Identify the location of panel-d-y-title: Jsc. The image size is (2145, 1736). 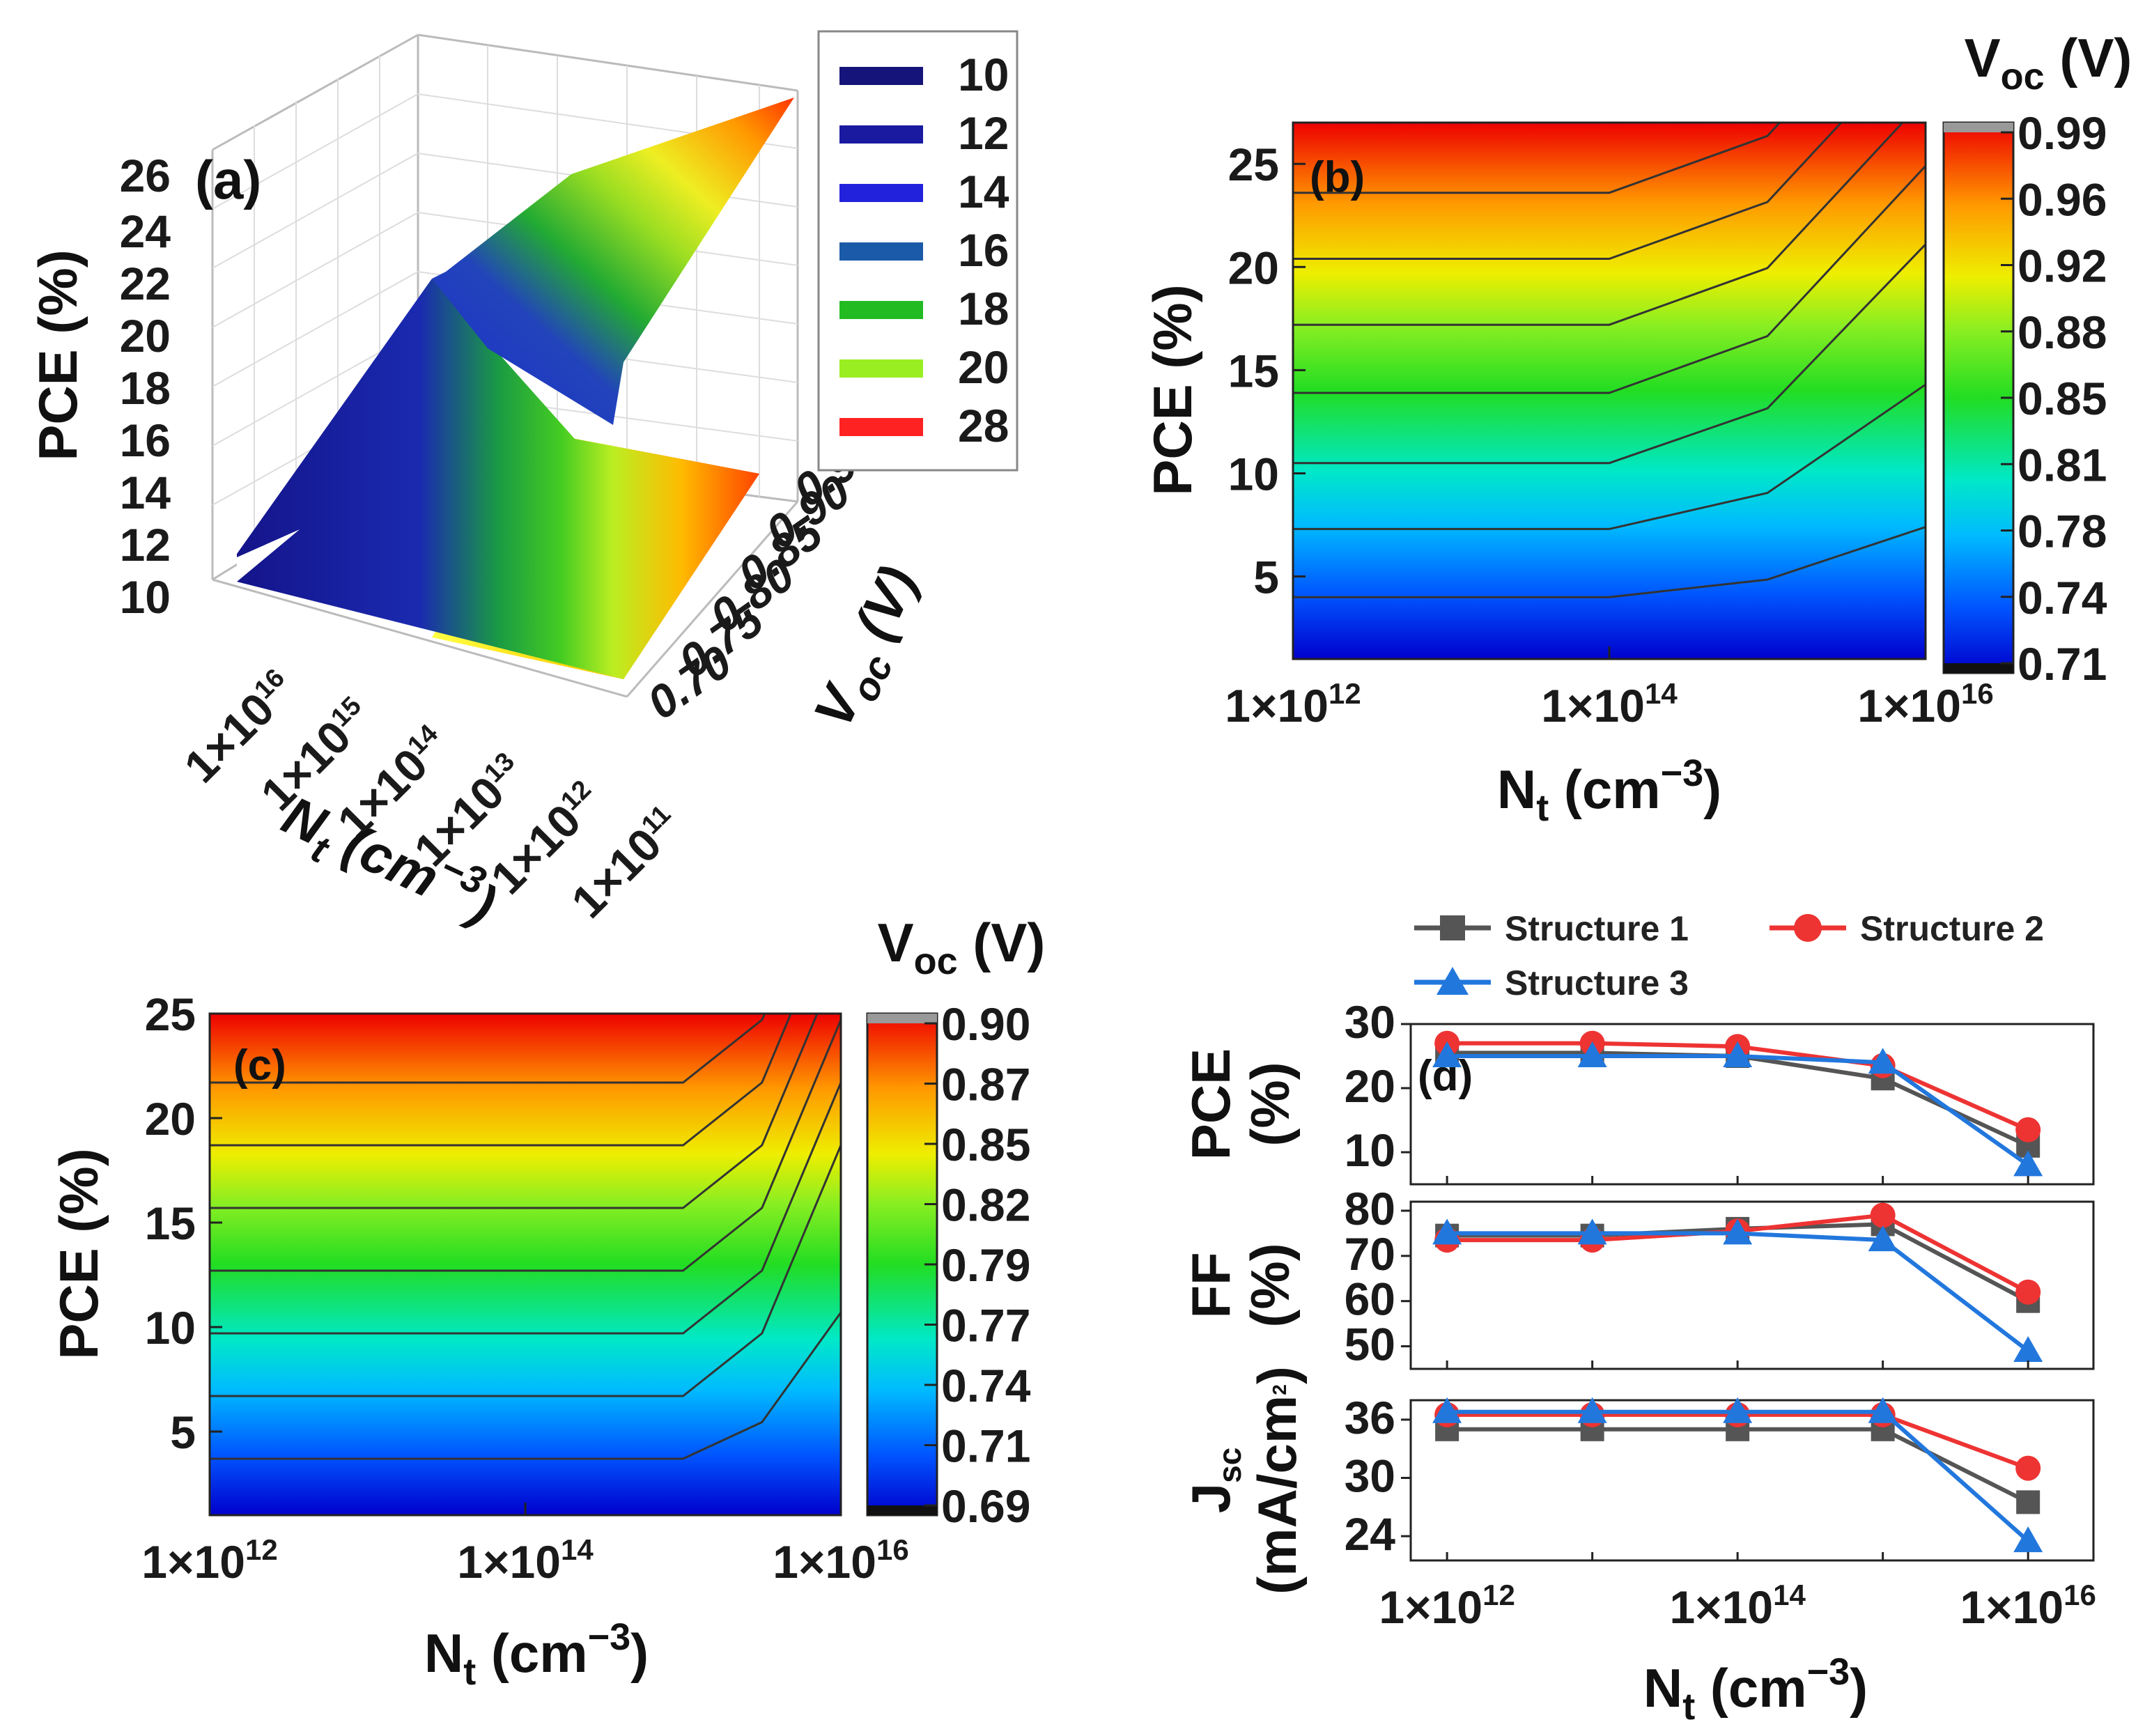
(1214, 1481).